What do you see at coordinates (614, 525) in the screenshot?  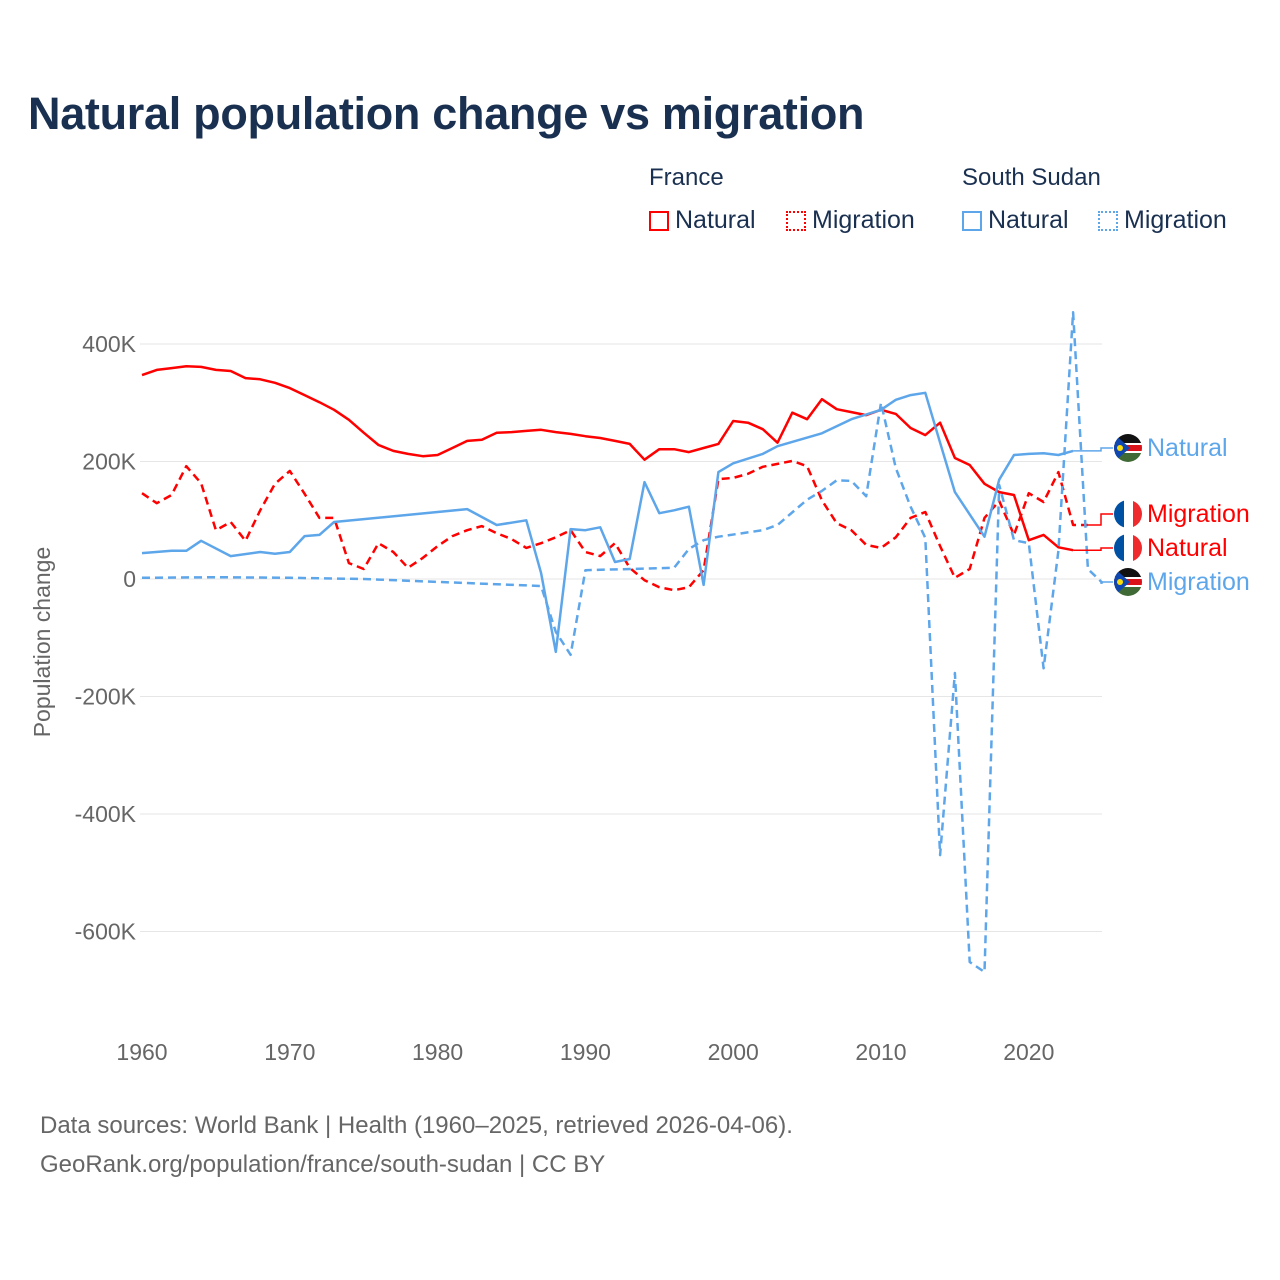 I see `series-line-france-migration` at bounding box center [614, 525].